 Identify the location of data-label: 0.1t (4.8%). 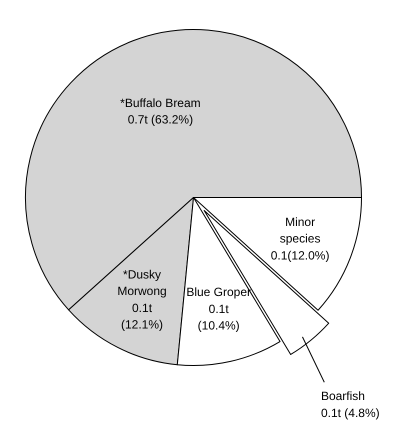
(350, 413).